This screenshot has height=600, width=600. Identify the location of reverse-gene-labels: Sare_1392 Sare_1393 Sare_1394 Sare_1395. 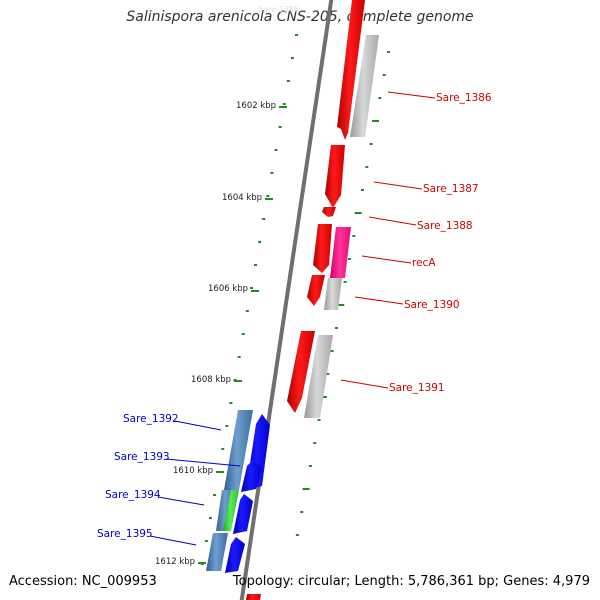
(169, 479).